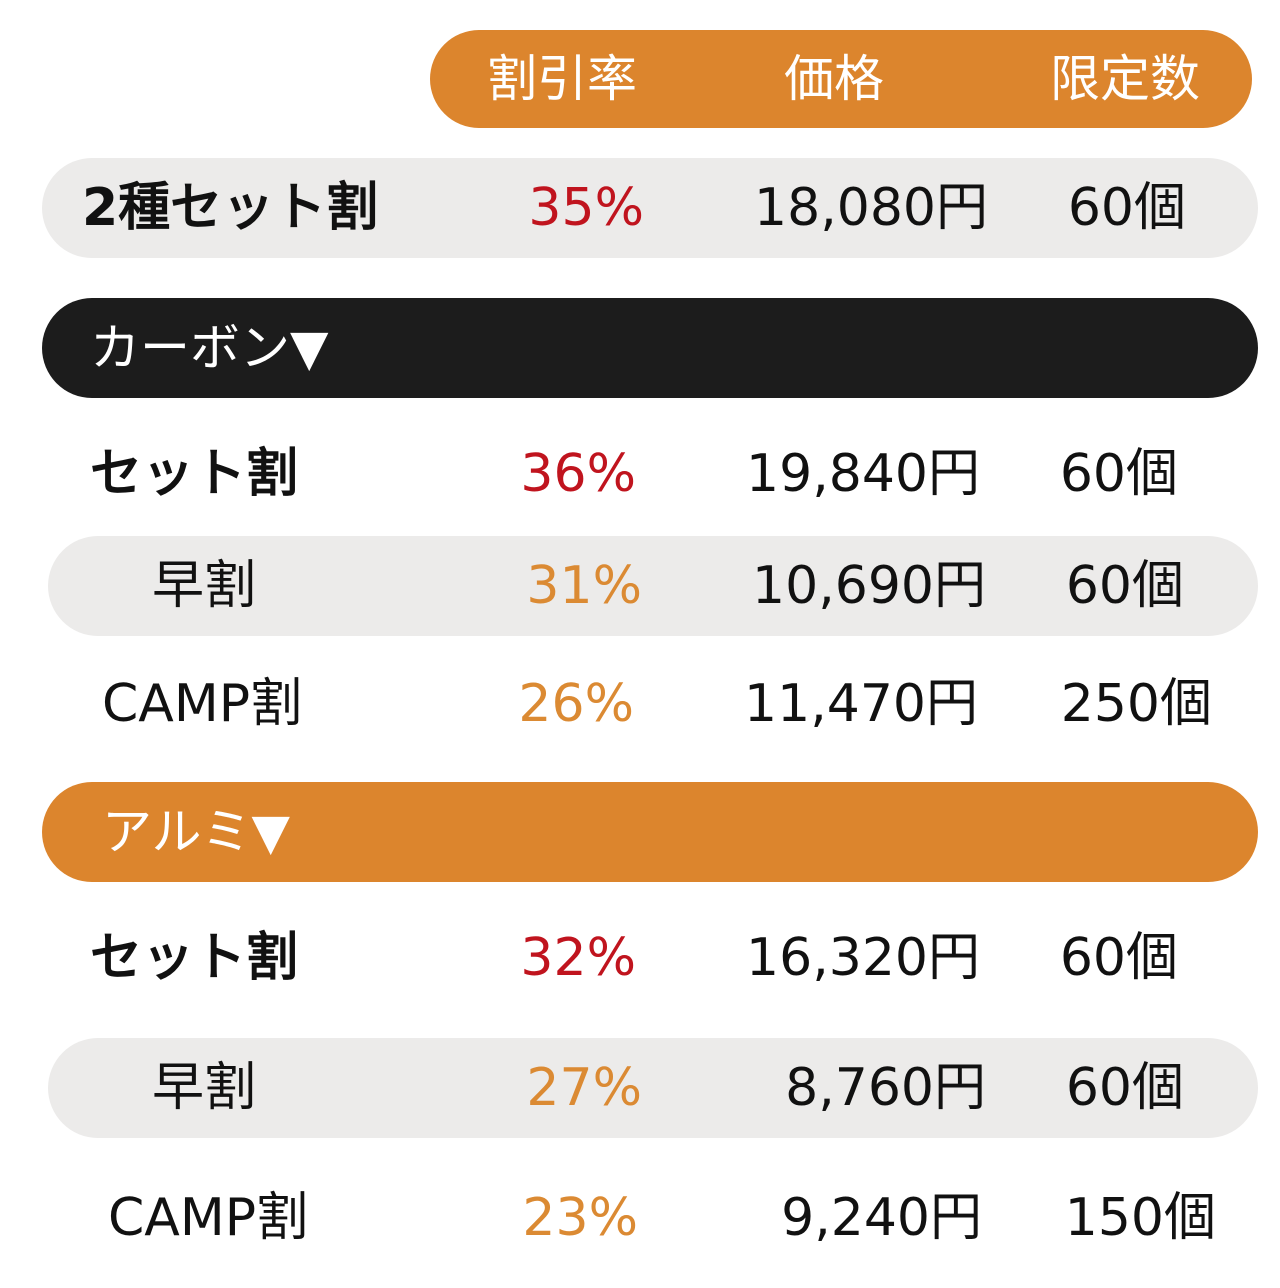 The width and height of the screenshot is (1280, 1288). What do you see at coordinates (562, 79) in the screenshot?
I see `header-rate: 割引率` at bounding box center [562, 79].